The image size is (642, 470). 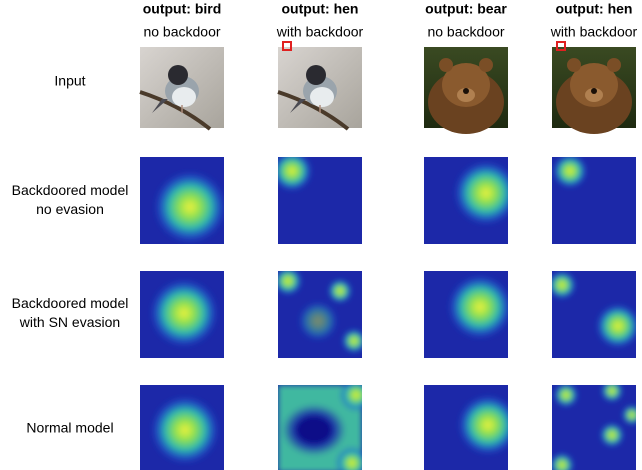 What do you see at coordinates (69, 428) in the screenshot?
I see `row-label: Normal model` at bounding box center [69, 428].